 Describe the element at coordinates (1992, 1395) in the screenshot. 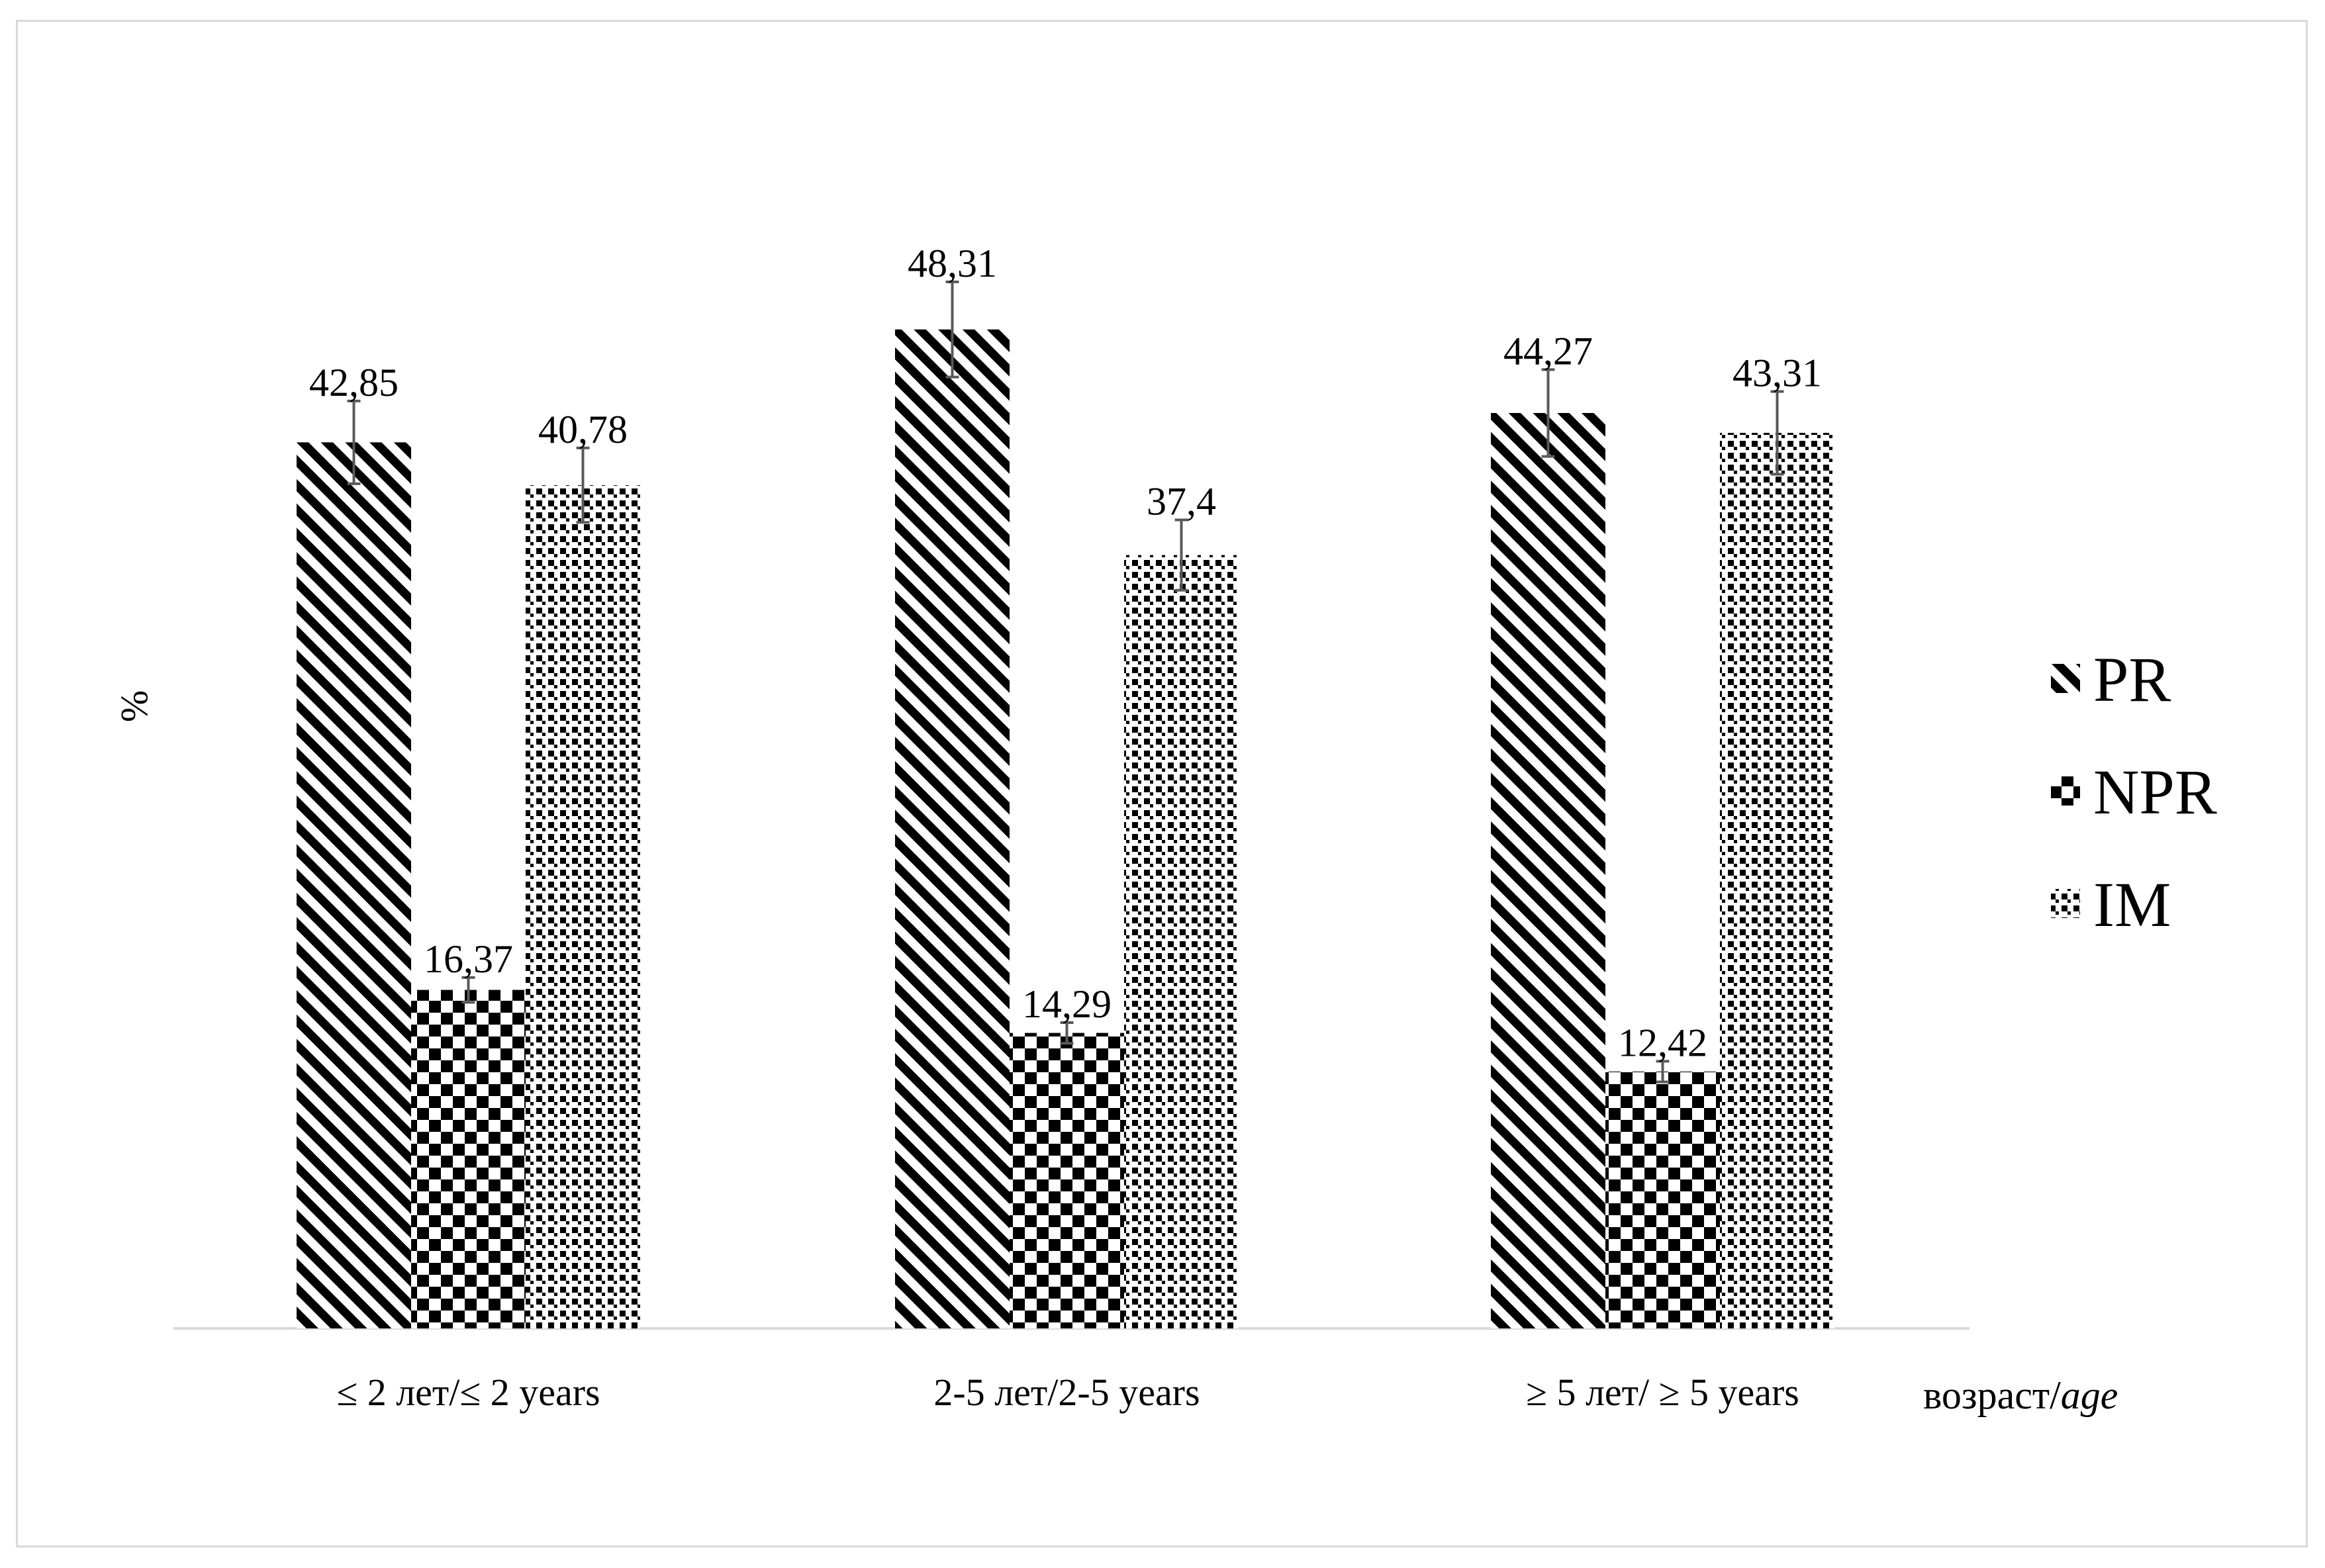

I see `x-axis-label-main: возраст/` at that location.